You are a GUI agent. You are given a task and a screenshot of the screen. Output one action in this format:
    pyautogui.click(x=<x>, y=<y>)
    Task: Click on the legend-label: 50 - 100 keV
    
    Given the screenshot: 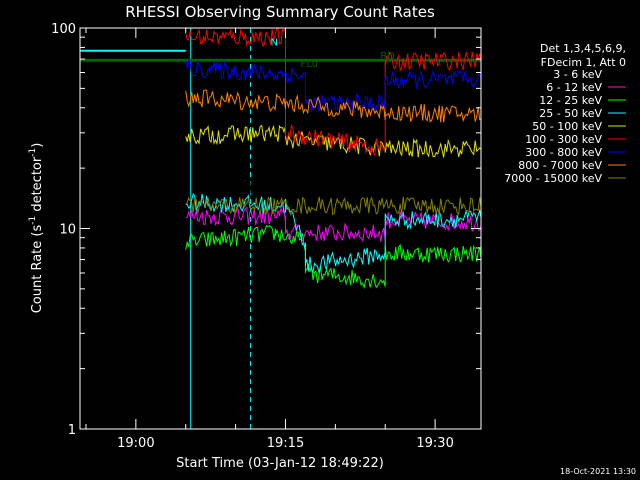 What is the action you would take?
    pyautogui.click(x=567, y=126)
    